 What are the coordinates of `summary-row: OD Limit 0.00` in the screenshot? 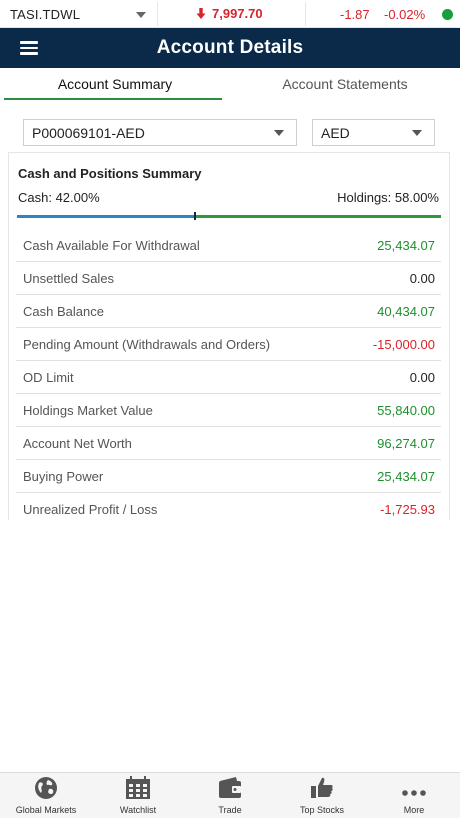 It's located at (228, 377).